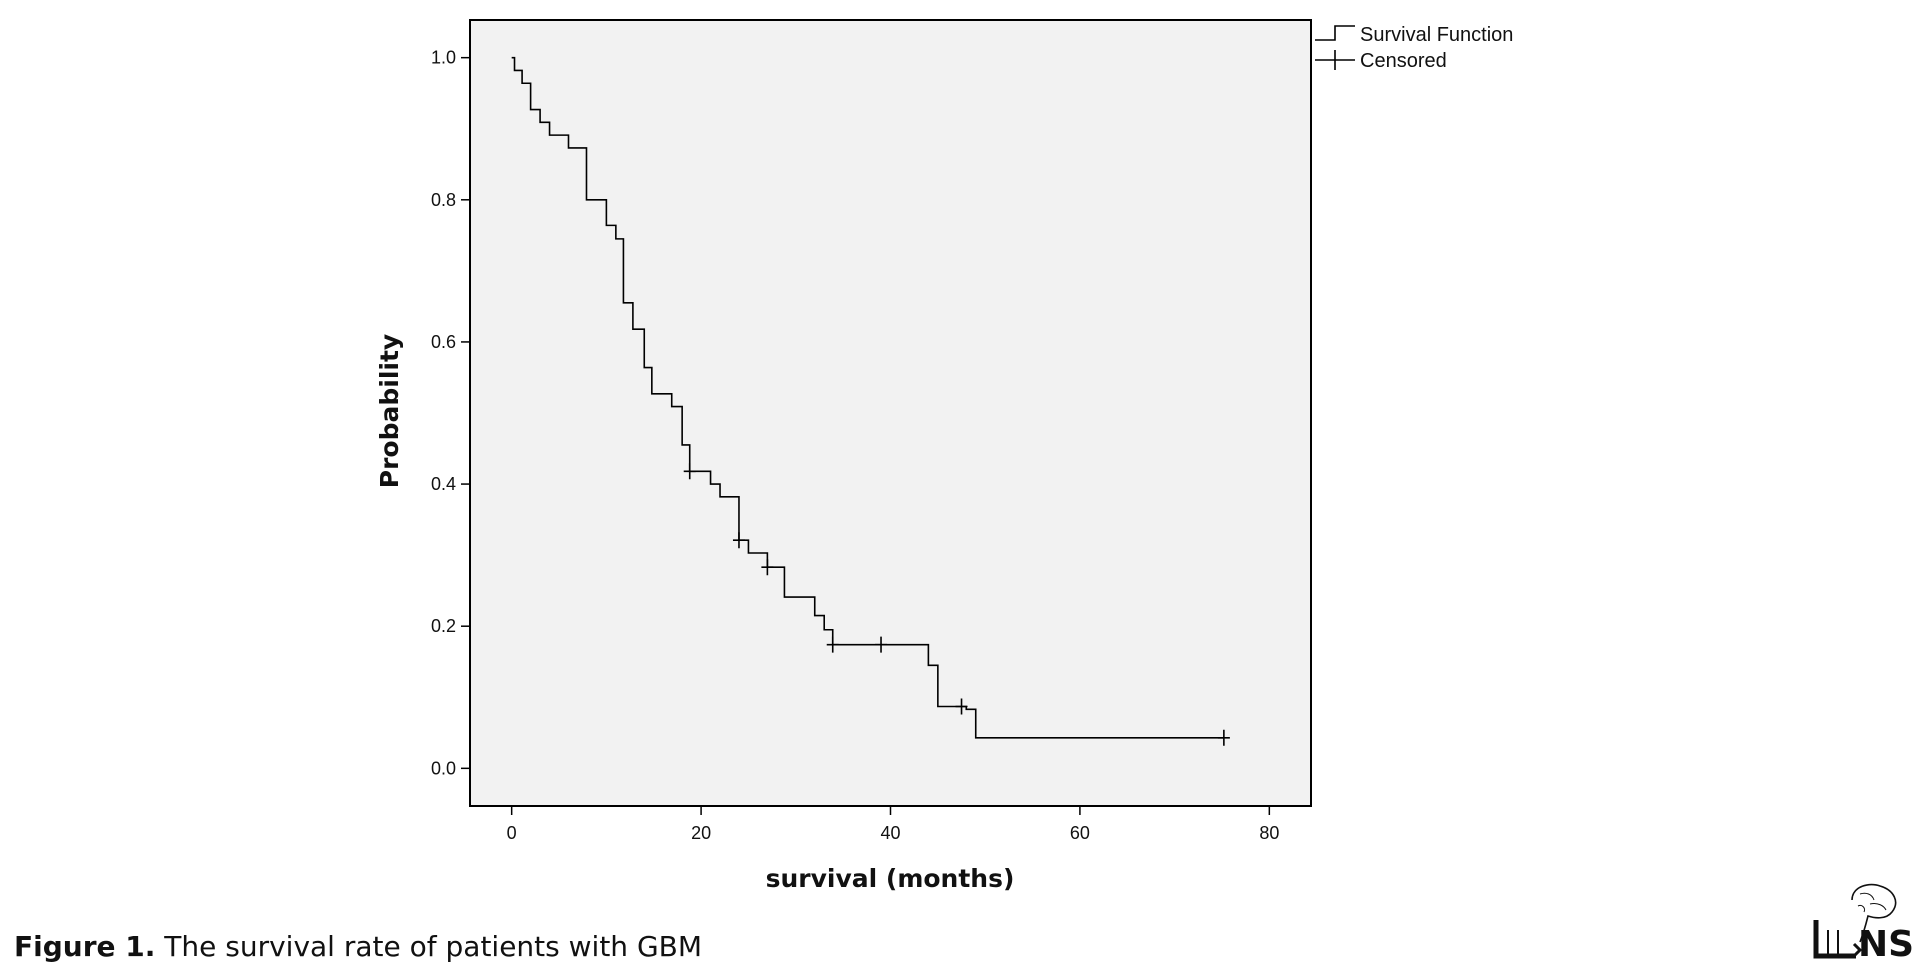 This screenshot has height=980, width=1915. Describe the element at coordinates (1885, 943) in the screenshot. I see `logo-text: NS` at that location.